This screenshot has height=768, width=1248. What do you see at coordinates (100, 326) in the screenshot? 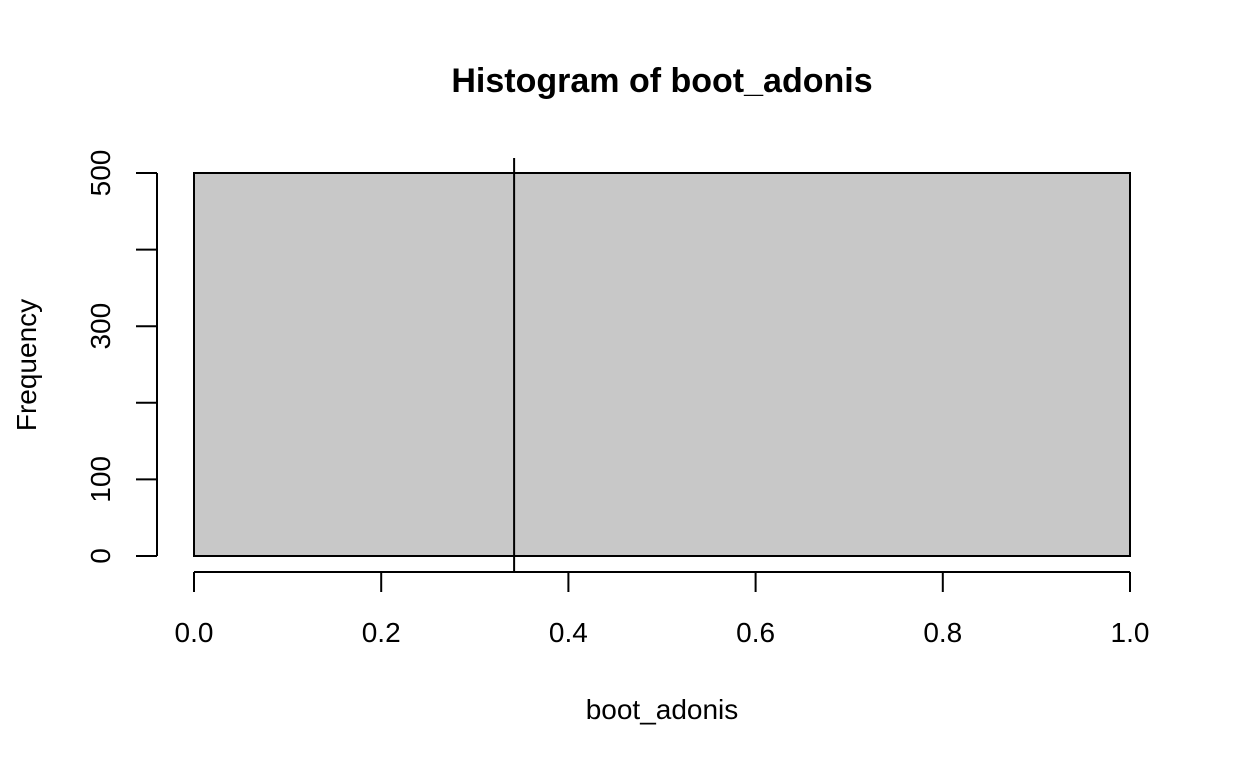
I see `y-tick-label-3: 300` at bounding box center [100, 326].